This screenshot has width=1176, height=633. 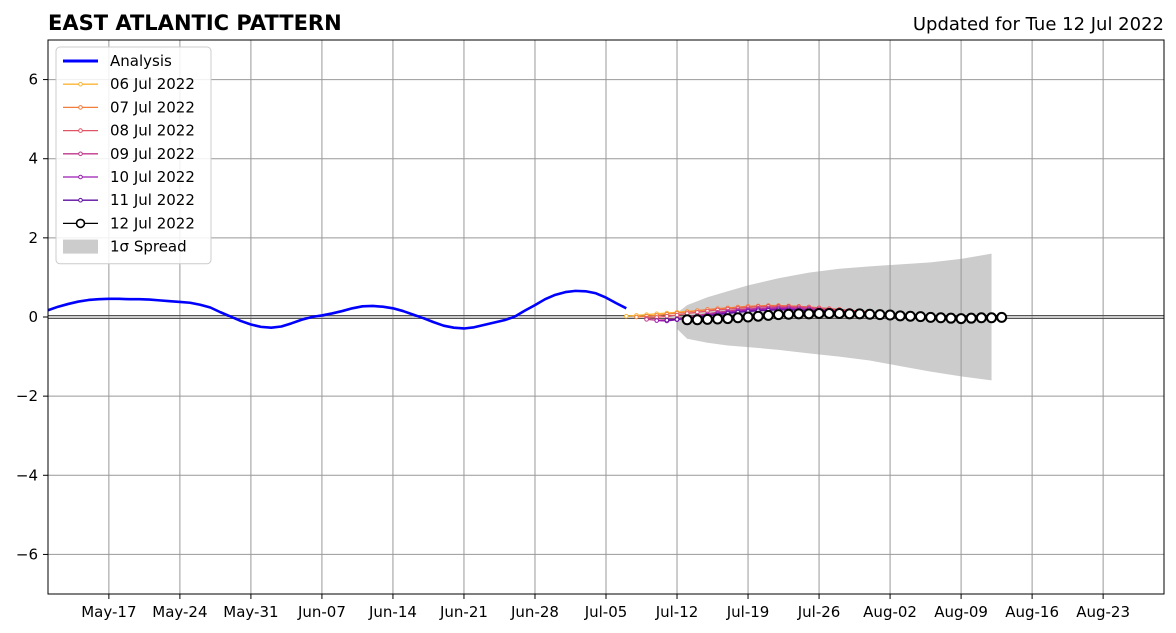 What do you see at coordinates (152, 154) in the screenshot?
I see `legend-label: 09 Jul 2022` at bounding box center [152, 154].